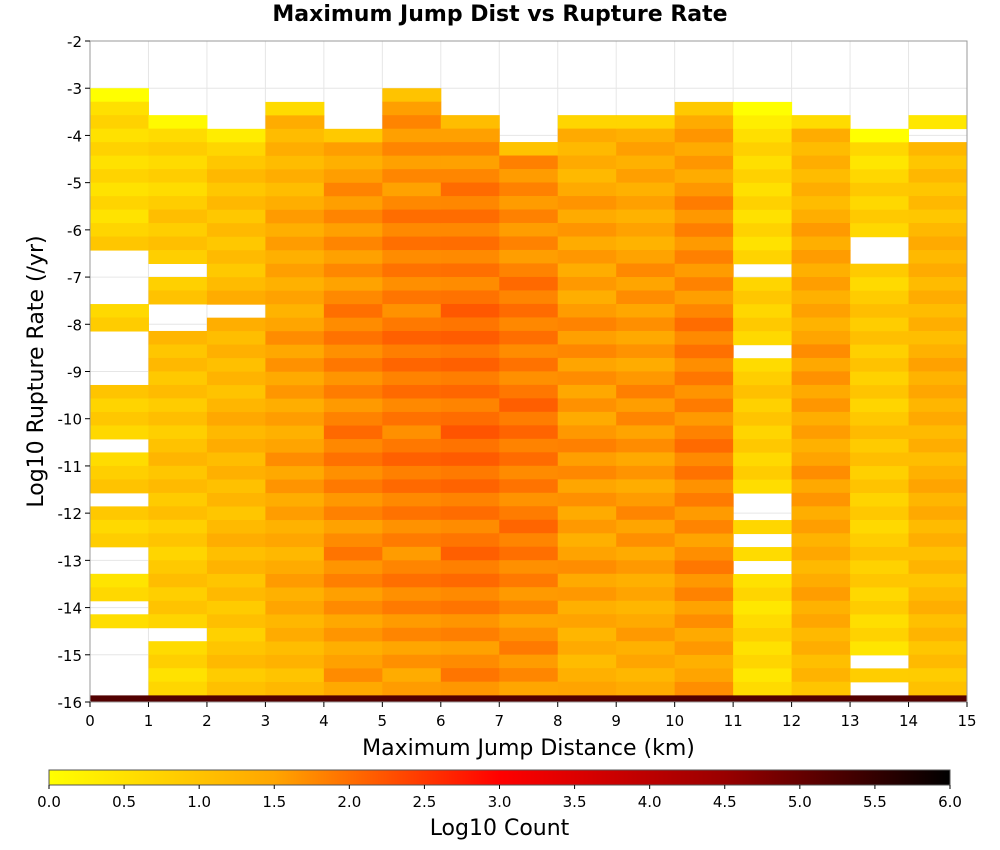 Image resolution: width=1000 pixels, height=850 pixels. Describe the element at coordinates (850, 721) in the screenshot. I see `x-tick-label: 13` at that location.